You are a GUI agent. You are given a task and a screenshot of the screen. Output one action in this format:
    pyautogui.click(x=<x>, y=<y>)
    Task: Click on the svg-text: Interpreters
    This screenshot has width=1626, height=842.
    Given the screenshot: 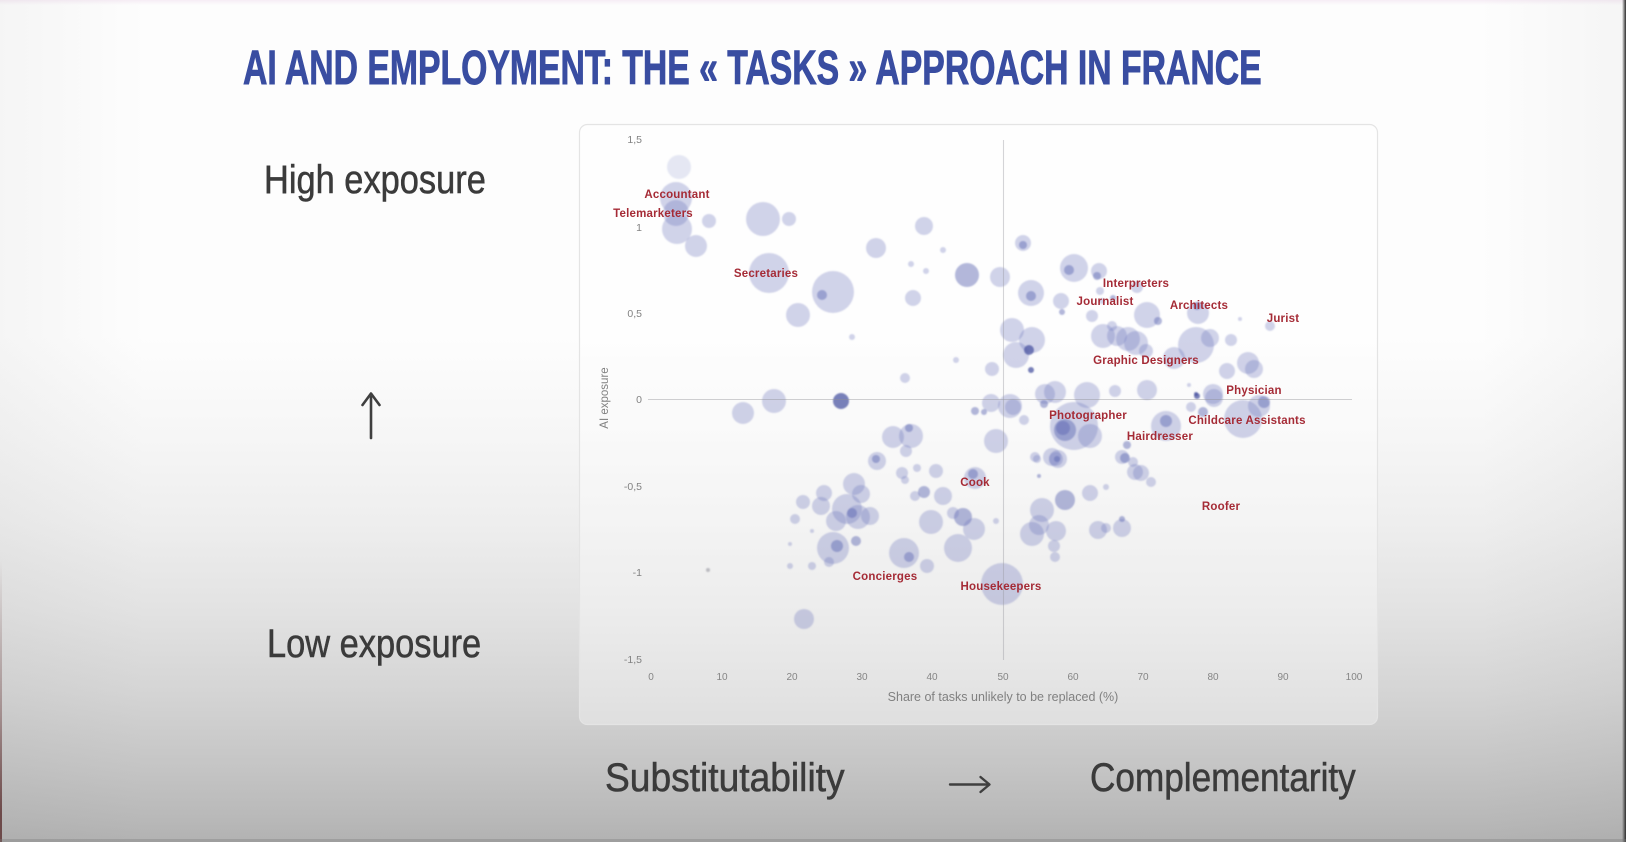 What is the action you would take?
    pyautogui.click(x=1136, y=284)
    